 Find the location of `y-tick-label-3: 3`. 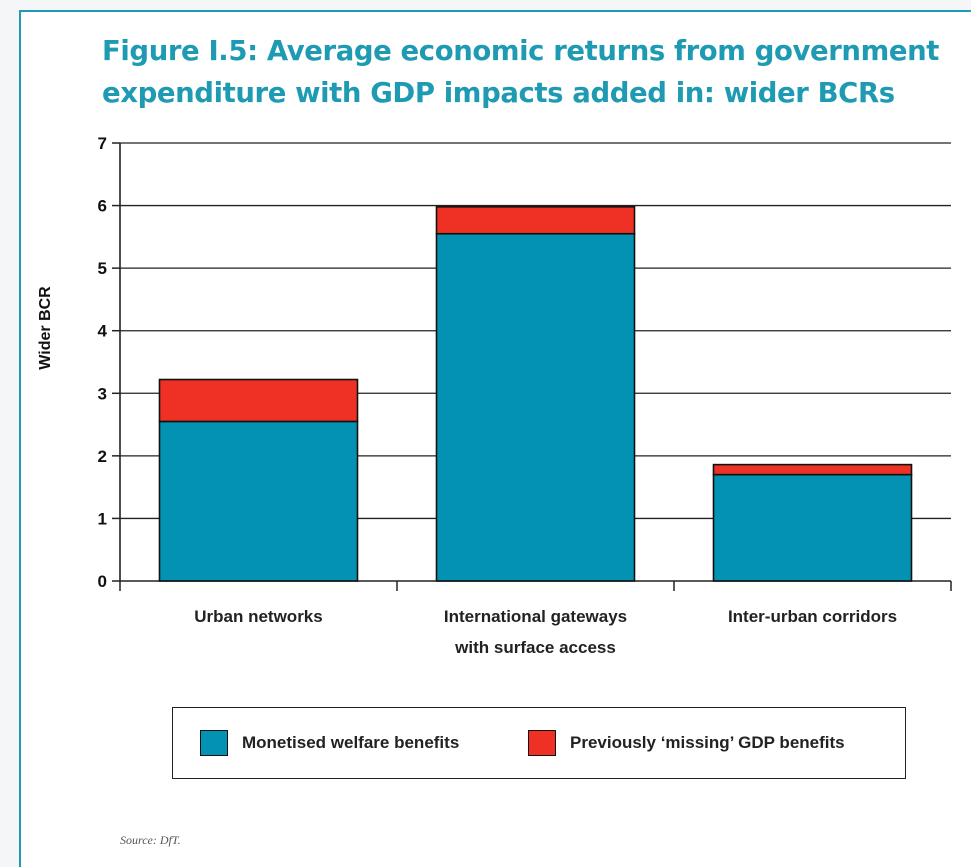

y-tick-label-3: 3 is located at coordinates (102, 393).